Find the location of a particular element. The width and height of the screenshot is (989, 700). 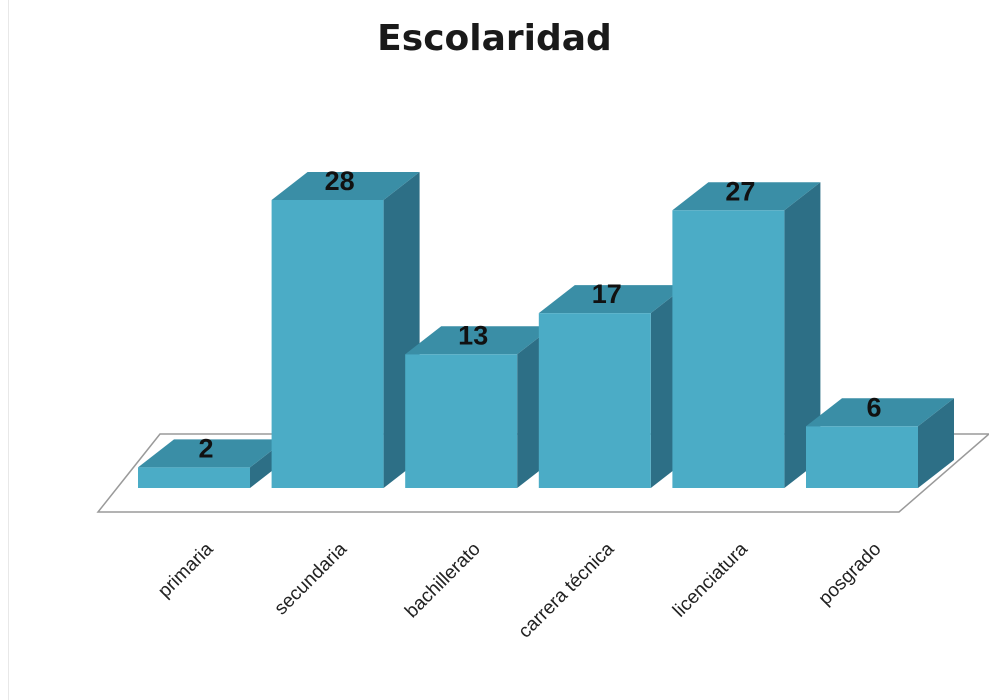

data-label: 17 is located at coordinates (607, 294).